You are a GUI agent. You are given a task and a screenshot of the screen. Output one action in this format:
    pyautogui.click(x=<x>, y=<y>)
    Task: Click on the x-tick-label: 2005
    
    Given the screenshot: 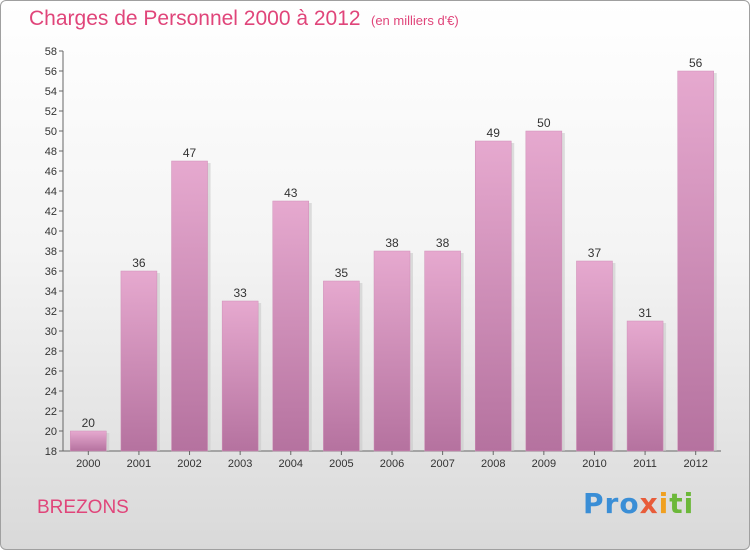 What is the action you would take?
    pyautogui.click(x=341, y=464)
    